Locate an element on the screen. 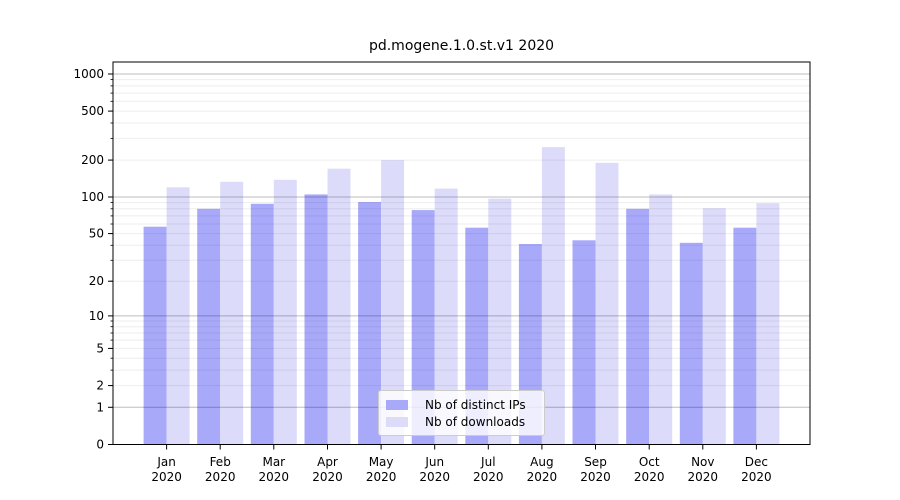 The height and width of the screenshot is (500, 900). bar-distinct-ips-nov is located at coordinates (691, 343).